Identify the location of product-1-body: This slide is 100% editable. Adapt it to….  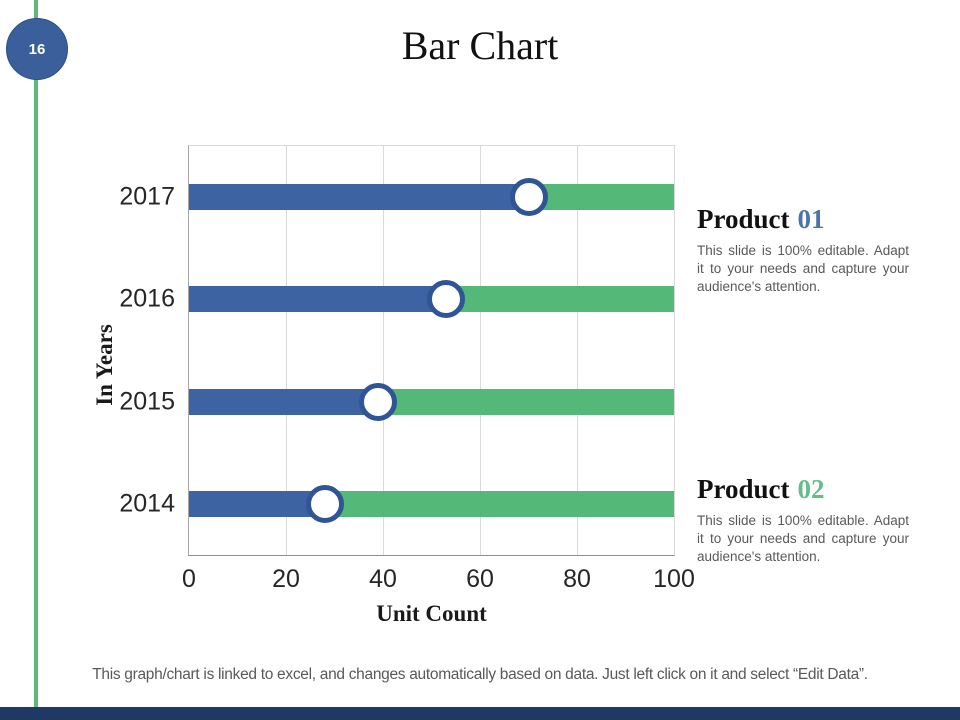
(803, 269).